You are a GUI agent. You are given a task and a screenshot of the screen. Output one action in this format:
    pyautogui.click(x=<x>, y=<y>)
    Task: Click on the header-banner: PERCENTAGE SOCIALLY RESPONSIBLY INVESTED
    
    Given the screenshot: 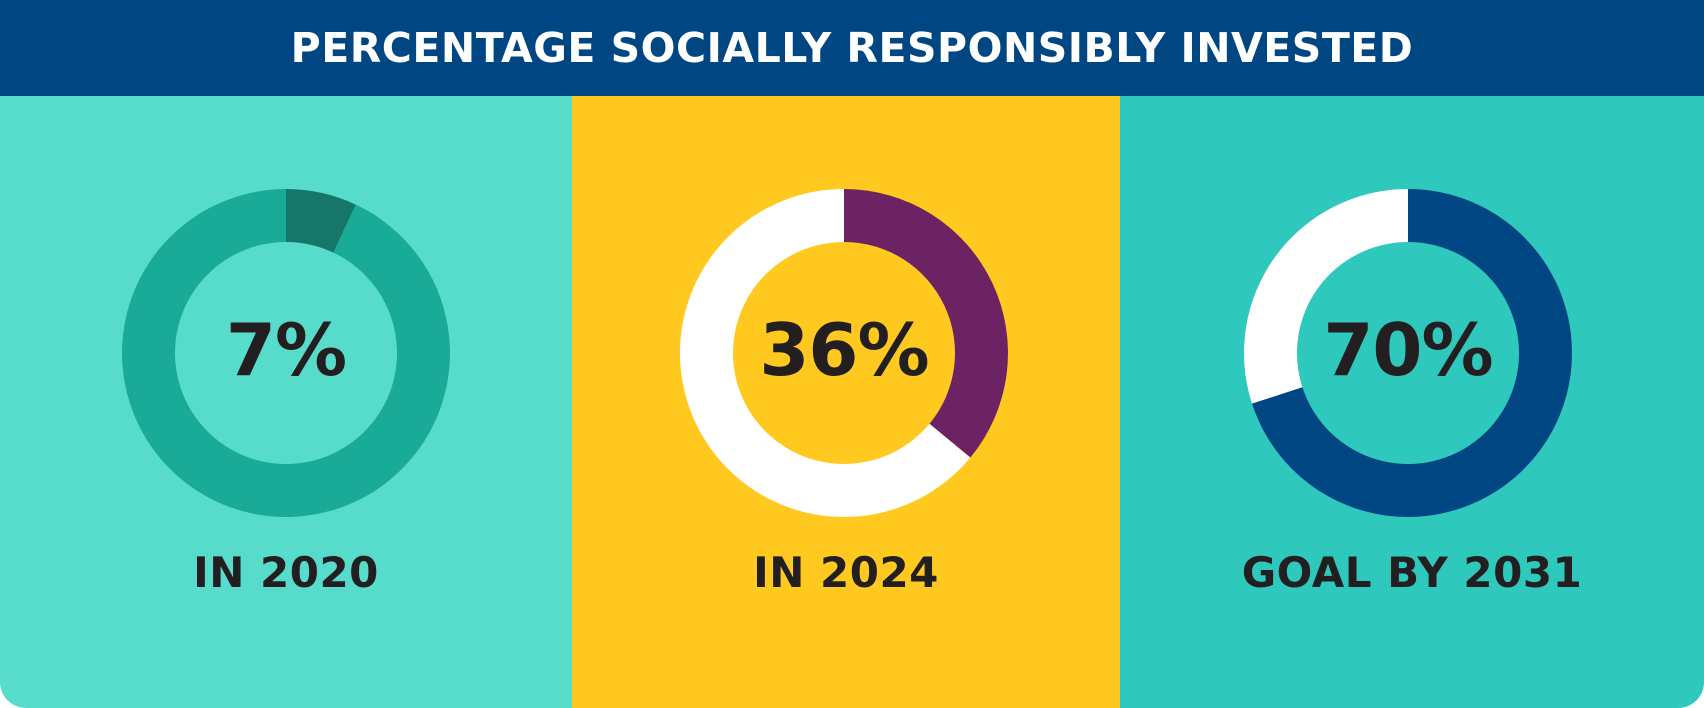 What is the action you would take?
    pyautogui.click(x=852, y=48)
    